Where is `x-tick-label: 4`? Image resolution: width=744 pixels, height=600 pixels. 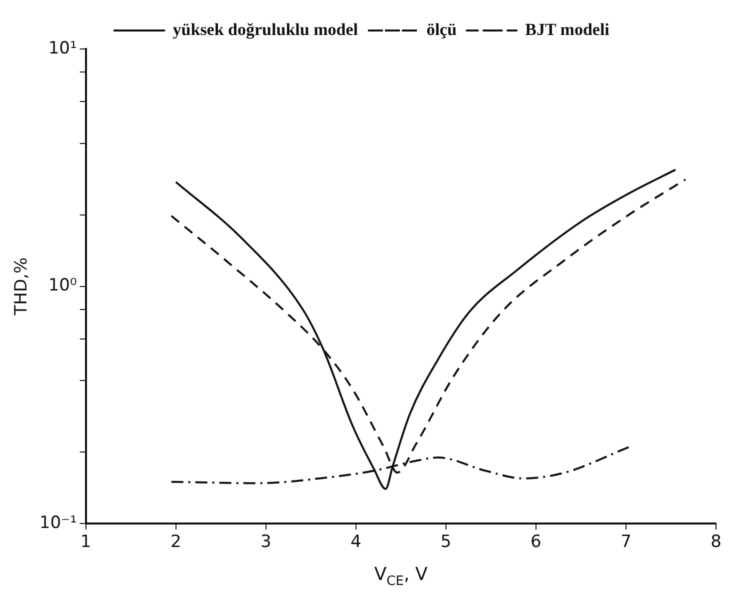 x-tick-label: 4 is located at coordinates (356, 542).